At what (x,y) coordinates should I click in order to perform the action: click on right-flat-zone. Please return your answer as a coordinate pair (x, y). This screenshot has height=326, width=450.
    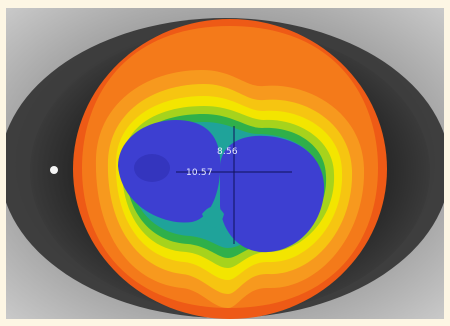
    Looking at the image, I should click on (272, 194).